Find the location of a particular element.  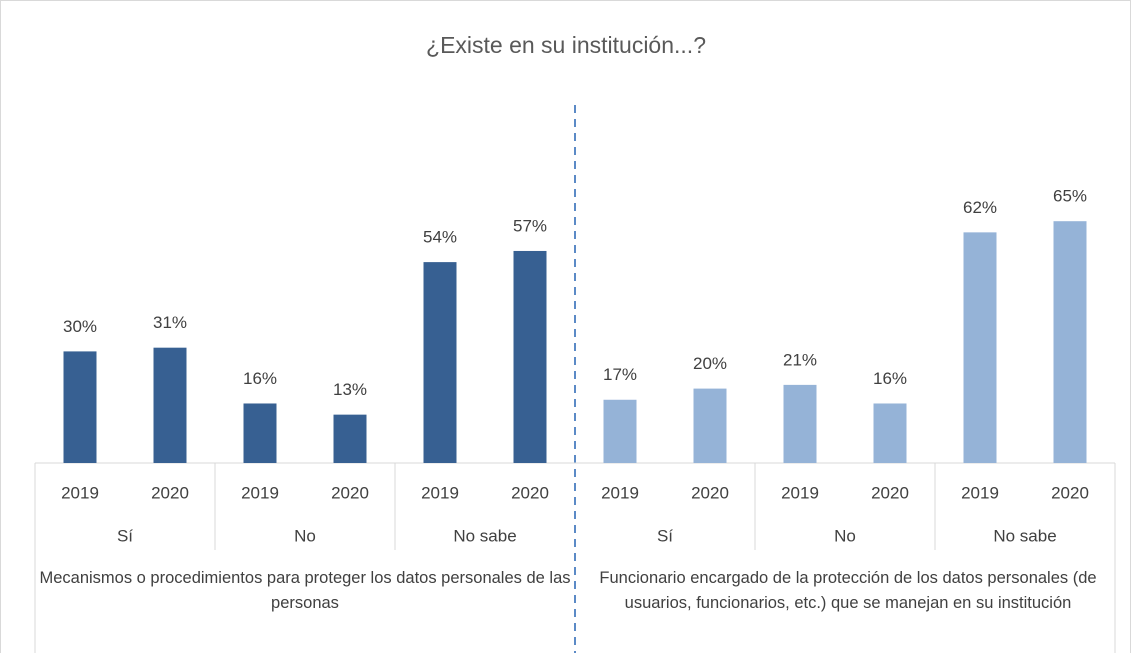

data-label: 20% is located at coordinates (710, 363).